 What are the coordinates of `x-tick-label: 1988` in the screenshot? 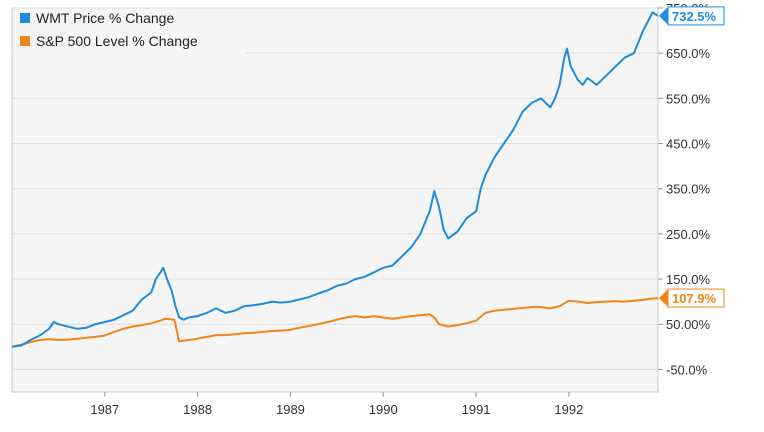 It's located at (197, 409).